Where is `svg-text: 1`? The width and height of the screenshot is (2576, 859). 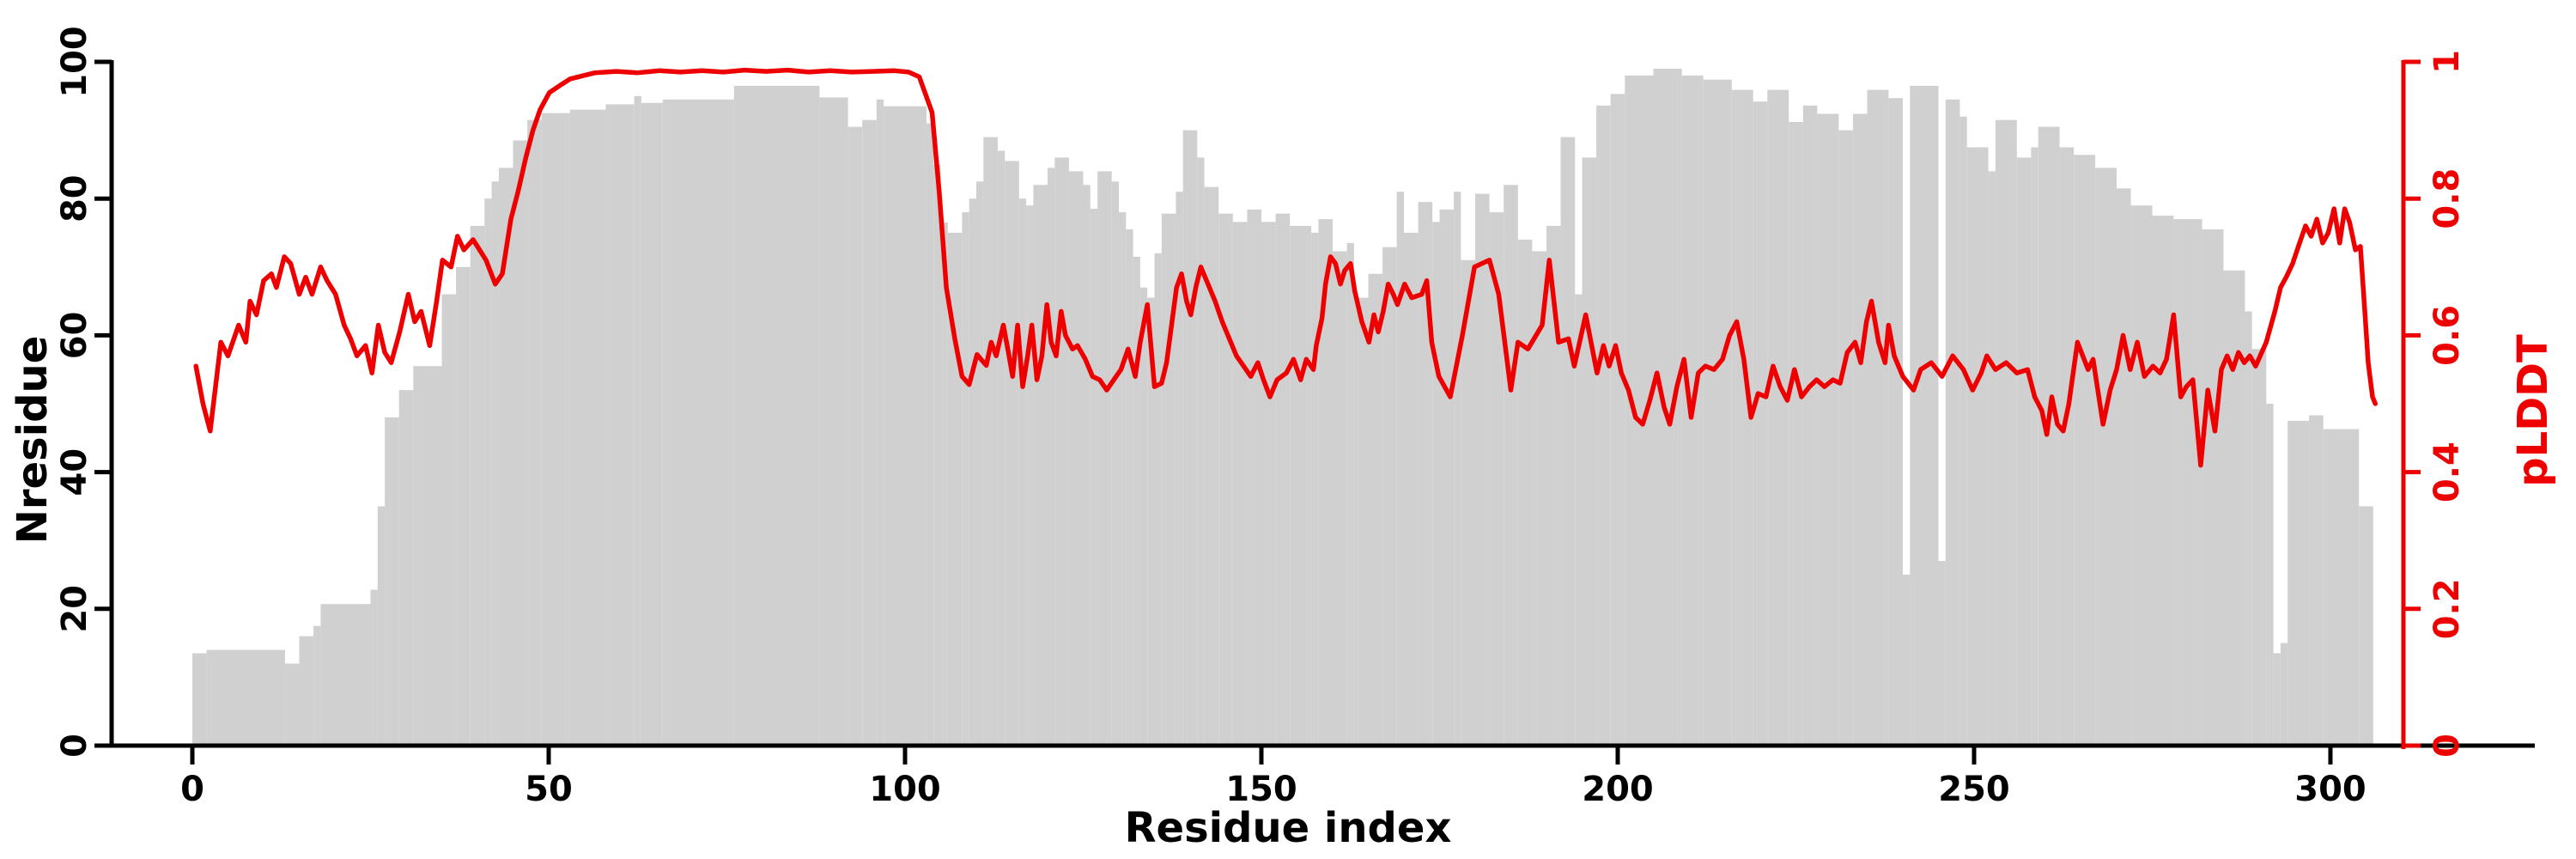 svg-text: 1 is located at coordinates (2447, 62).